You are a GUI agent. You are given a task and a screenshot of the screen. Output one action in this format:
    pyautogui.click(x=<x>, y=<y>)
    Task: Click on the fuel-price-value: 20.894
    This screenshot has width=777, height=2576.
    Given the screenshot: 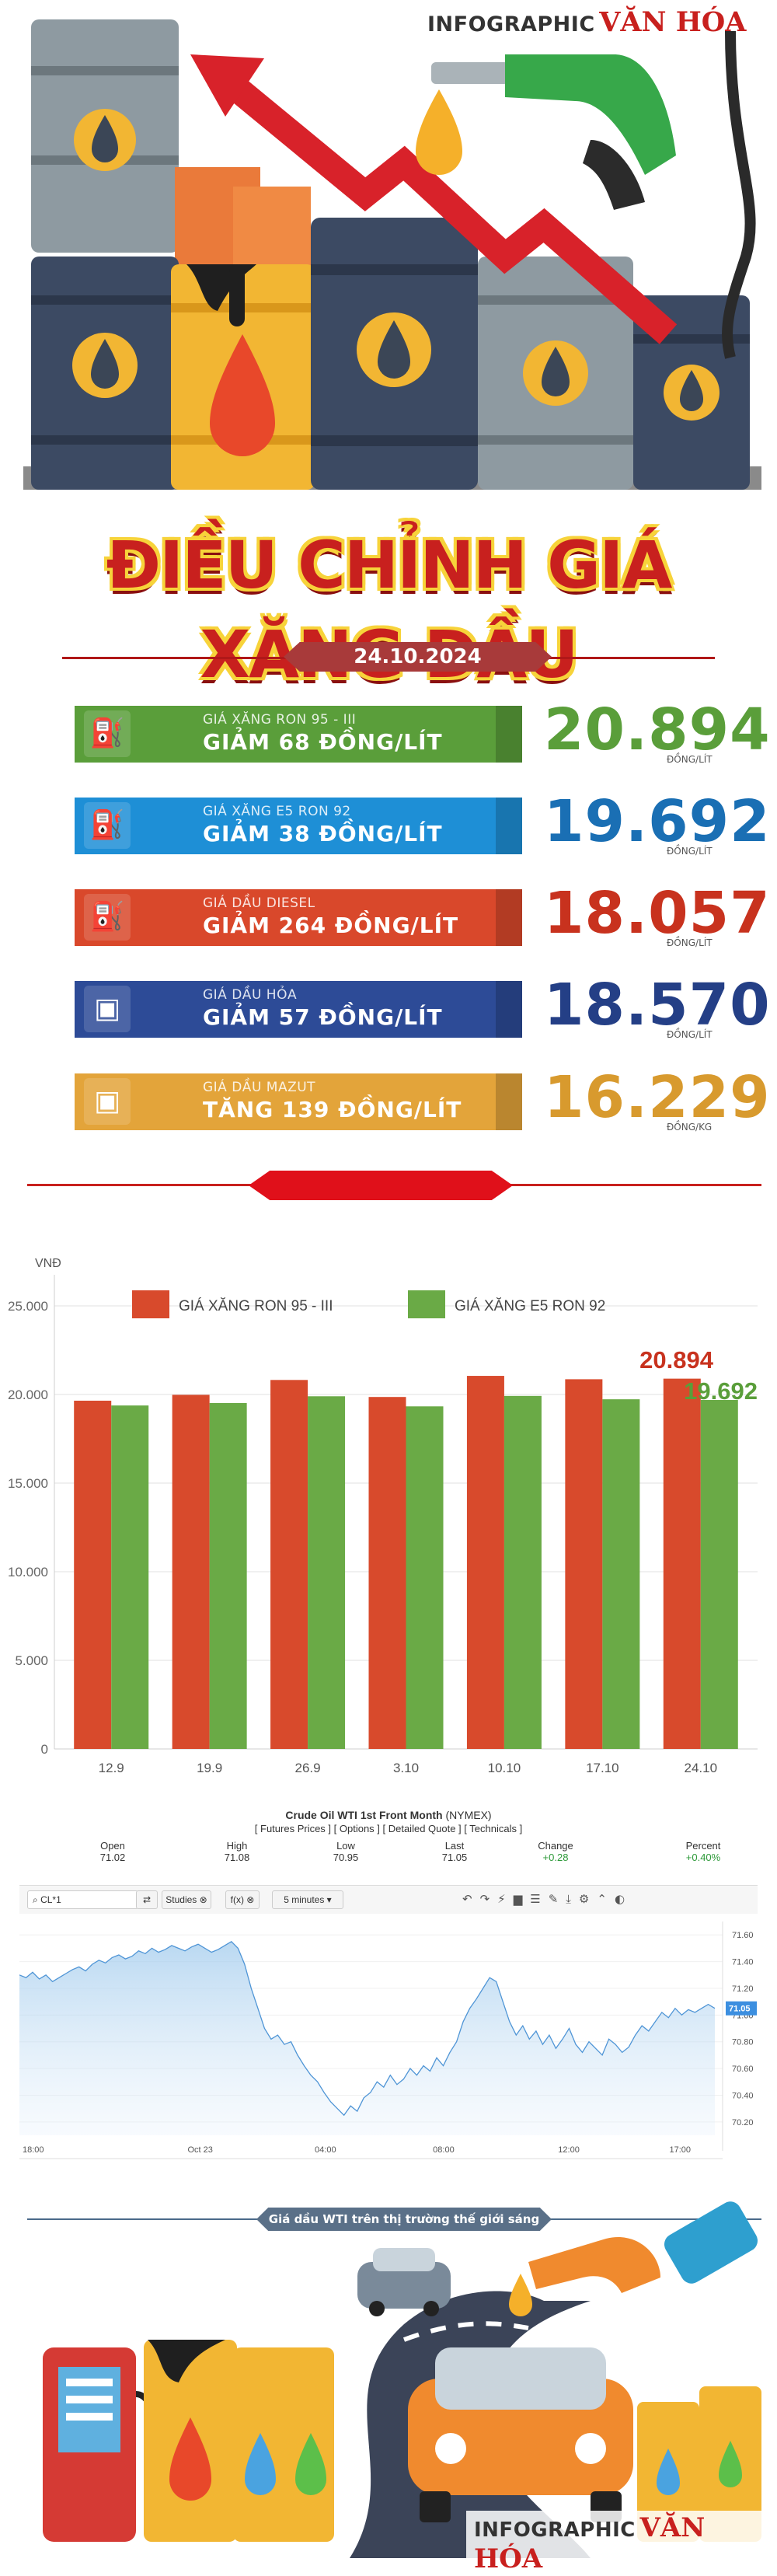 What is the action you would take?
    pyautogui.click(x=657, y=730)
    